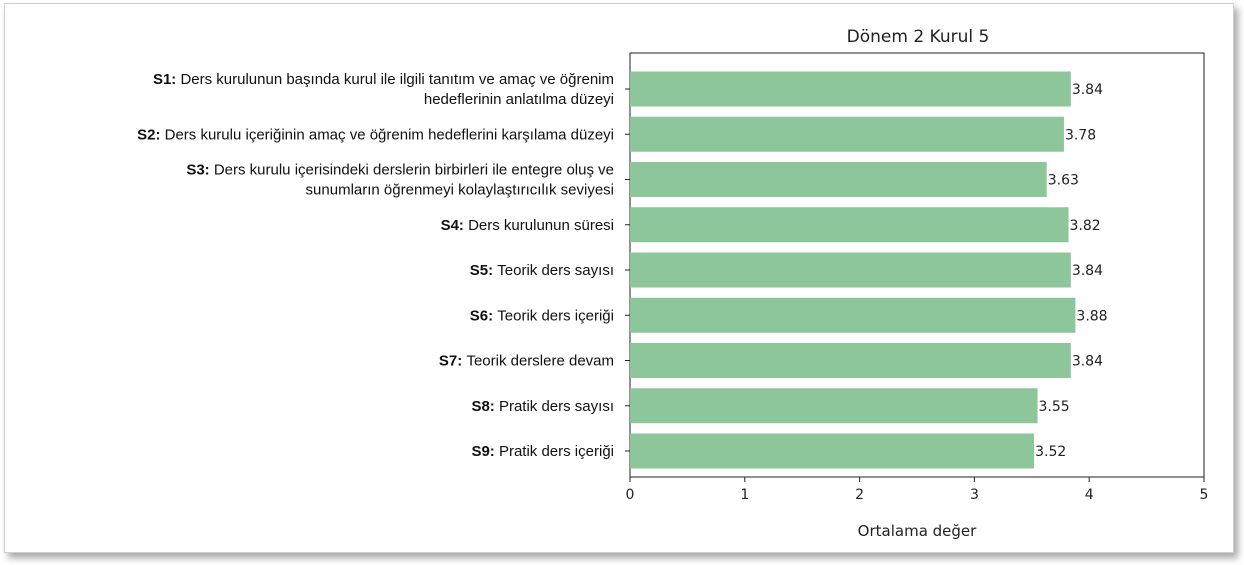 Image resolution: width=1244 pixels, height=565 pixels. What do you see at coordinates (542, 406) in the screenshot?
I see `y-category-label: S8: Pratik ders sayısı` at bounding box center [542, 406].